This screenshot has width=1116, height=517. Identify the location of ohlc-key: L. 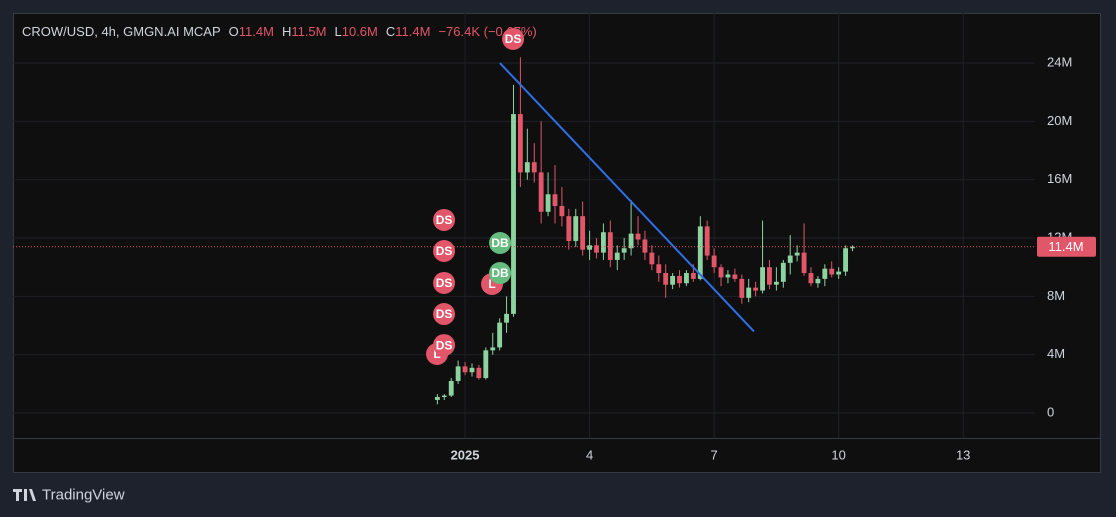
(338, 31).